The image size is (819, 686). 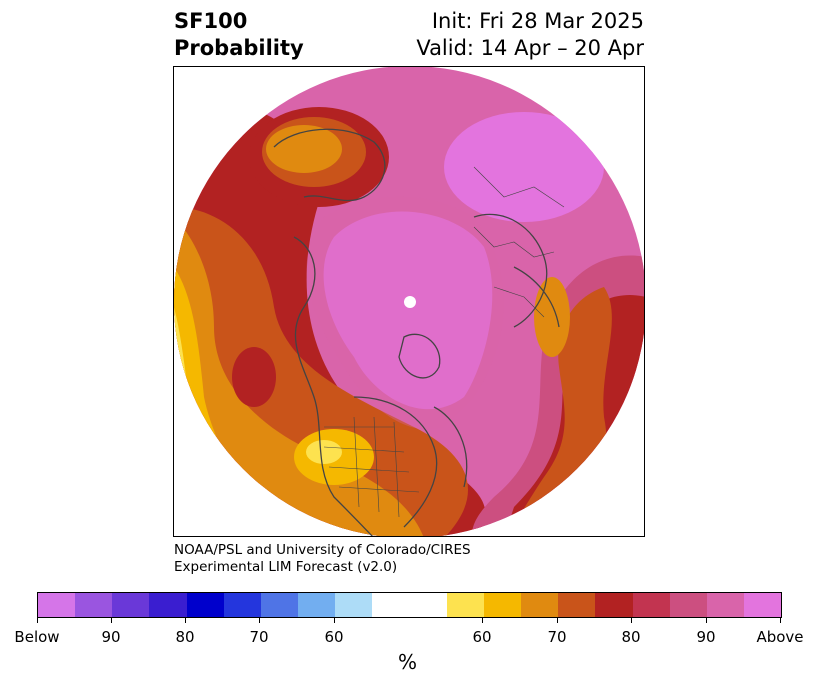 I want to click on colorbar, so click(x=409, y=605).